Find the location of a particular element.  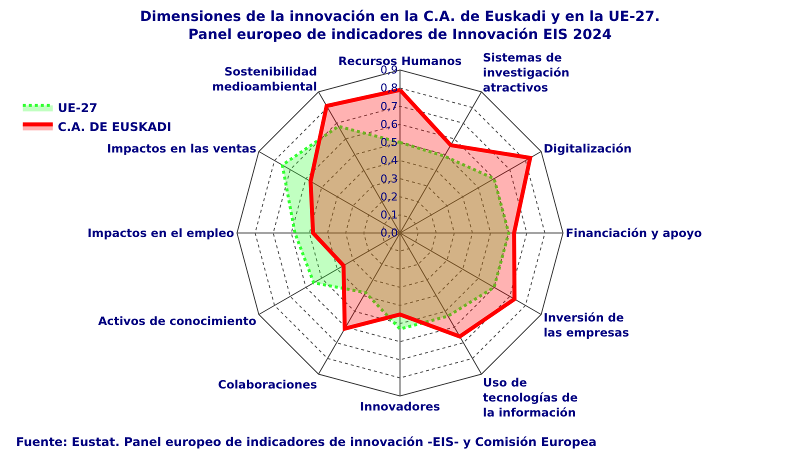

spoke-label: Financiación y apoyo is located at coordinates (634, 233).